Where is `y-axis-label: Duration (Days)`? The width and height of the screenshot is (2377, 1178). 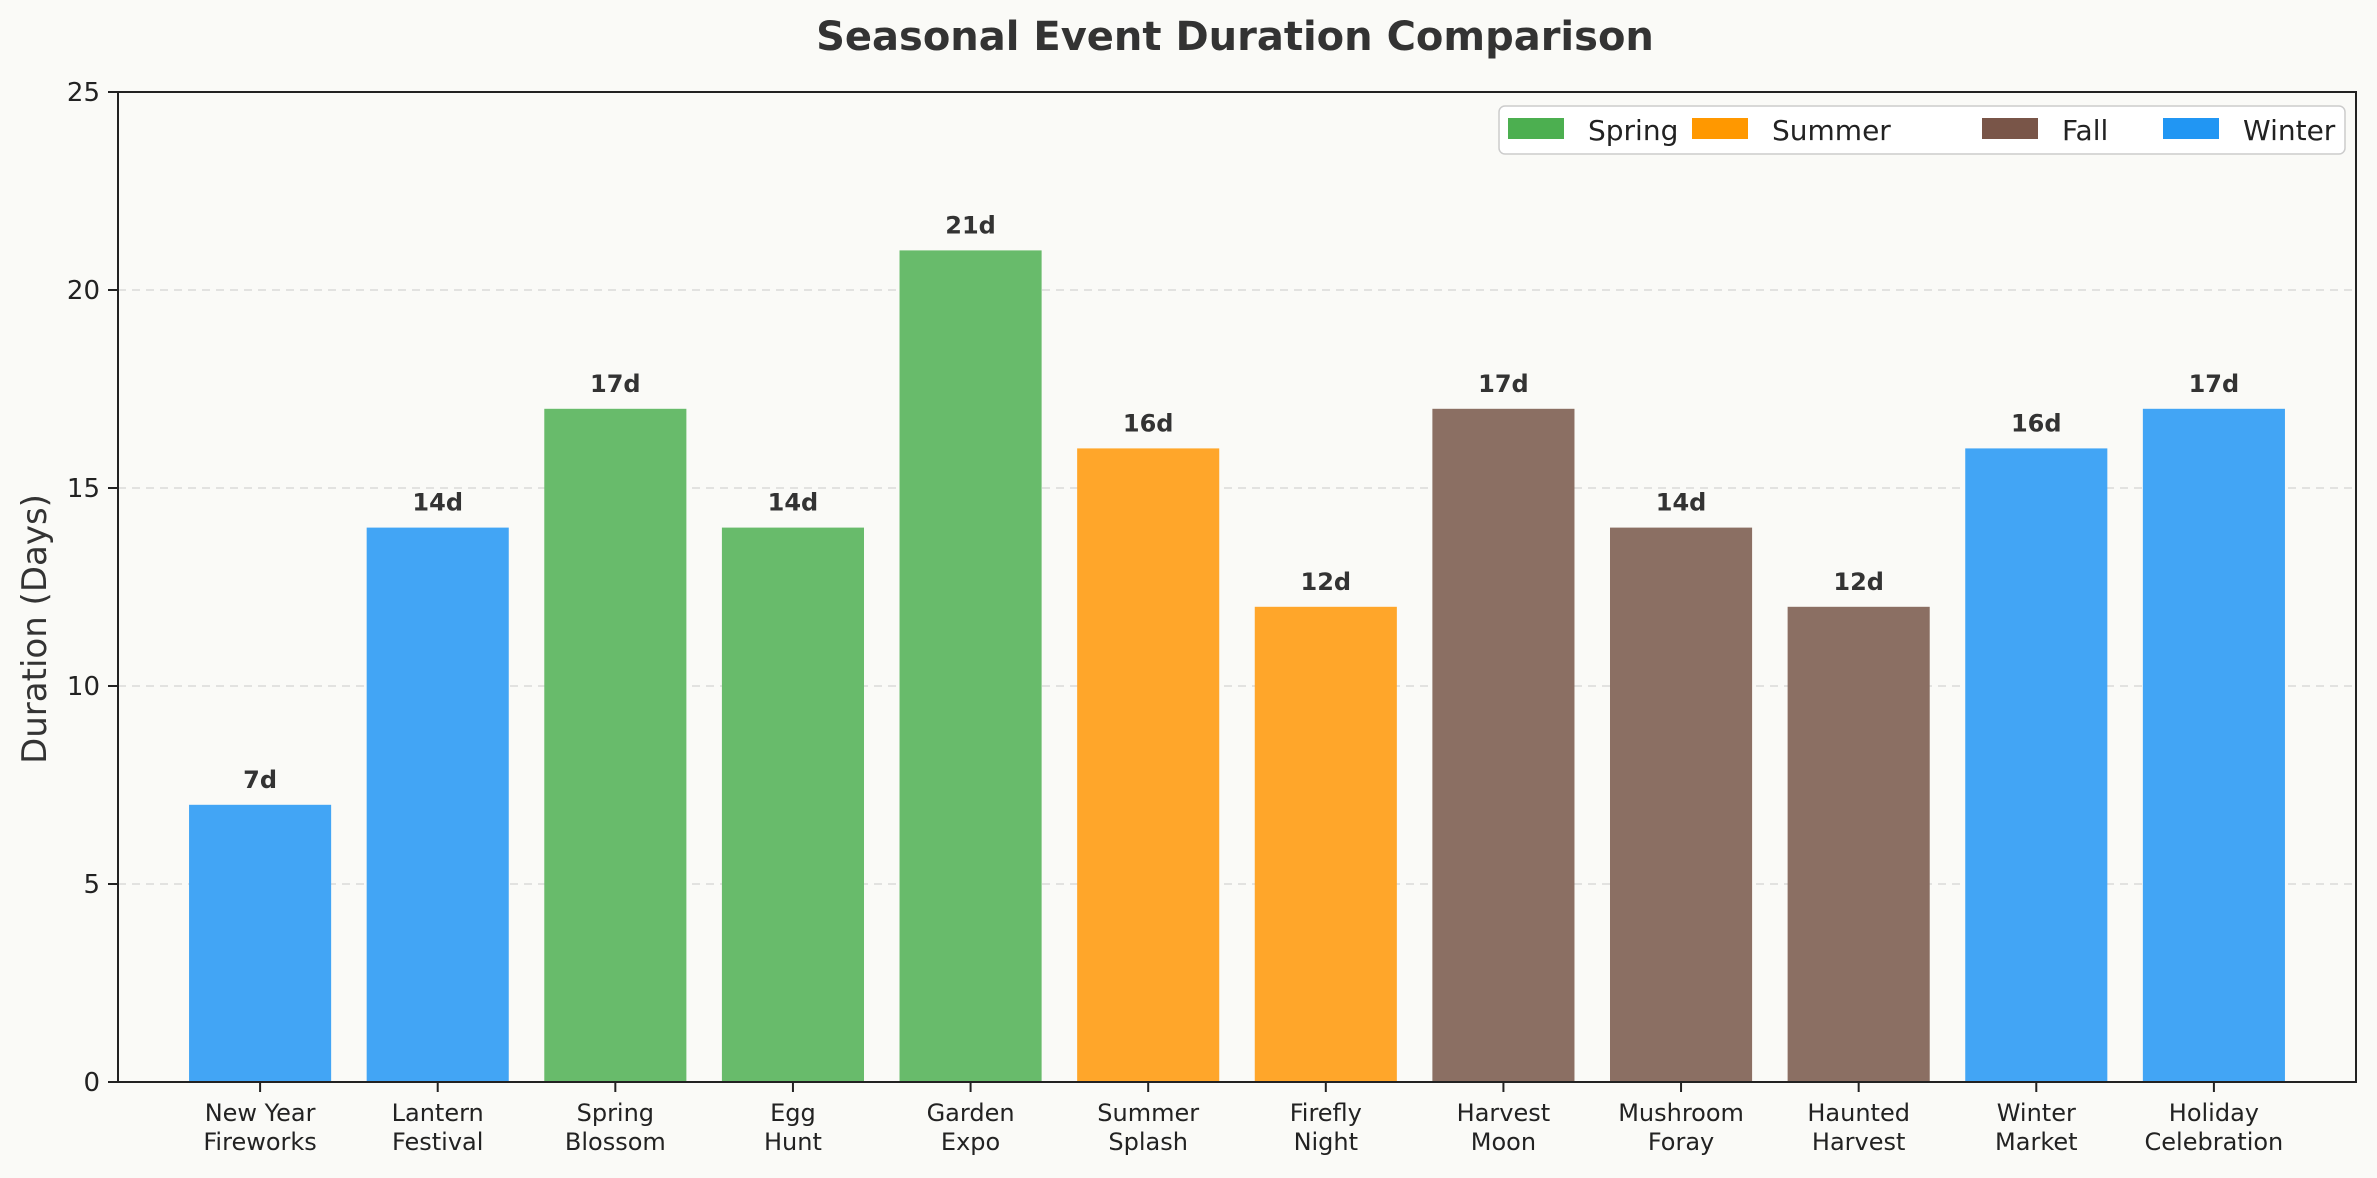 y-axis-label: Duration (Days) is located at coordinates (35, 629).